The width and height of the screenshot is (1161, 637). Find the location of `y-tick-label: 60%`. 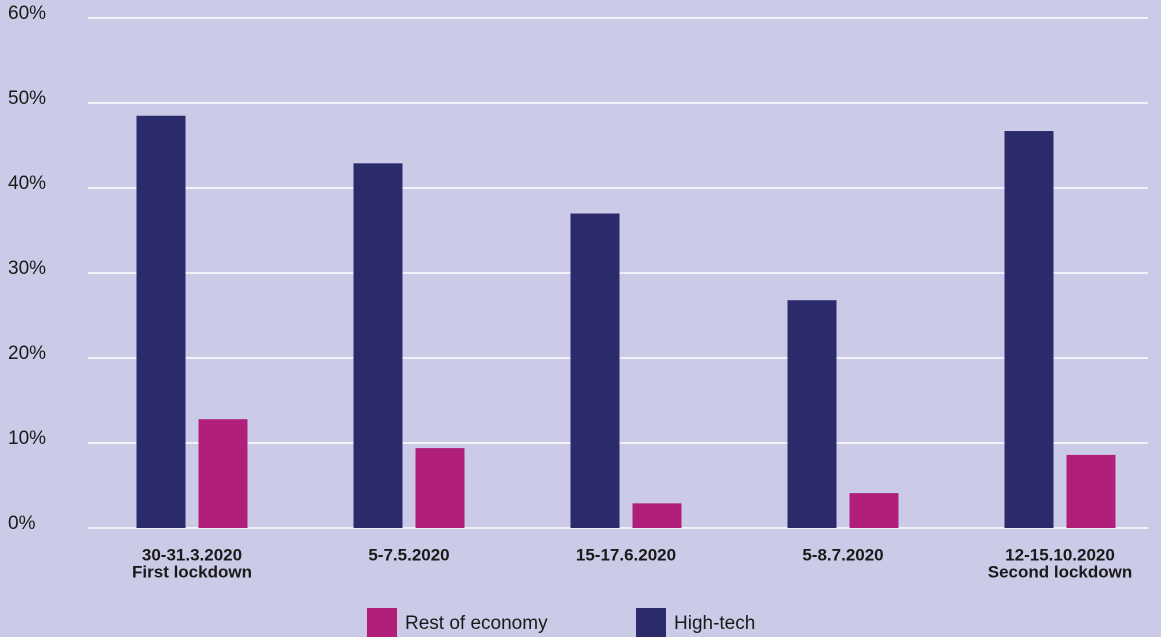

y-tick-label: 60% is located at coordinates (27, 13).